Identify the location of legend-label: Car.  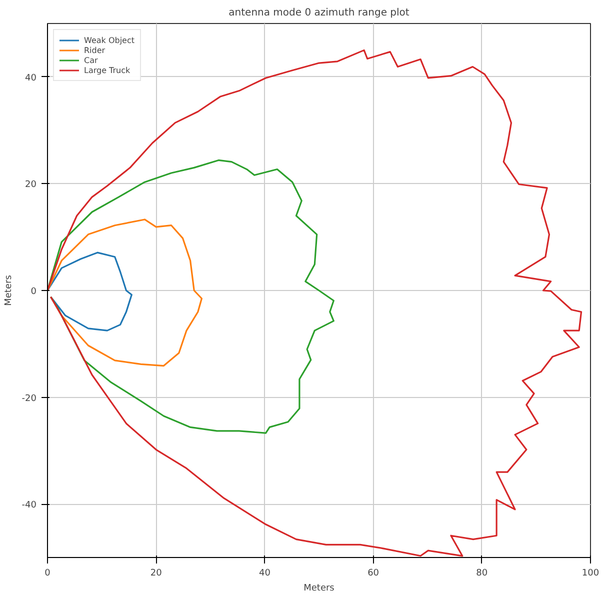
(91, 60).